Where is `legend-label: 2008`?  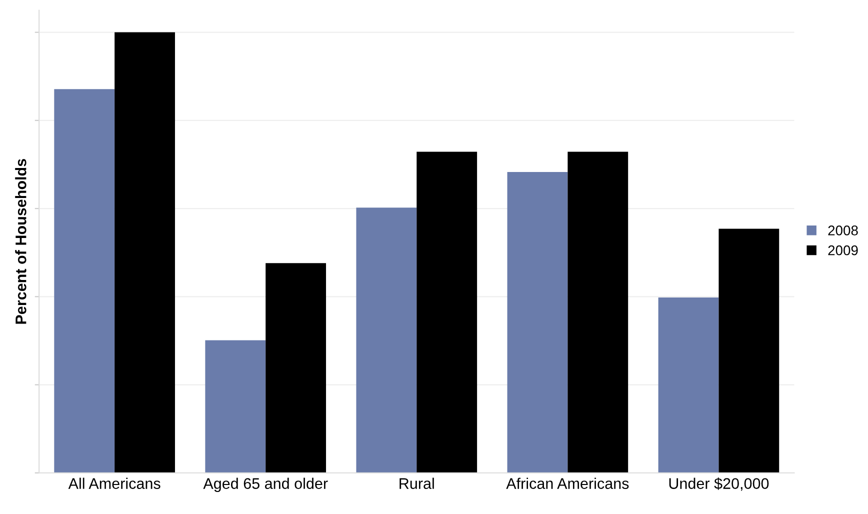
legend-label: 2008 is located at coordinates (843, 231).